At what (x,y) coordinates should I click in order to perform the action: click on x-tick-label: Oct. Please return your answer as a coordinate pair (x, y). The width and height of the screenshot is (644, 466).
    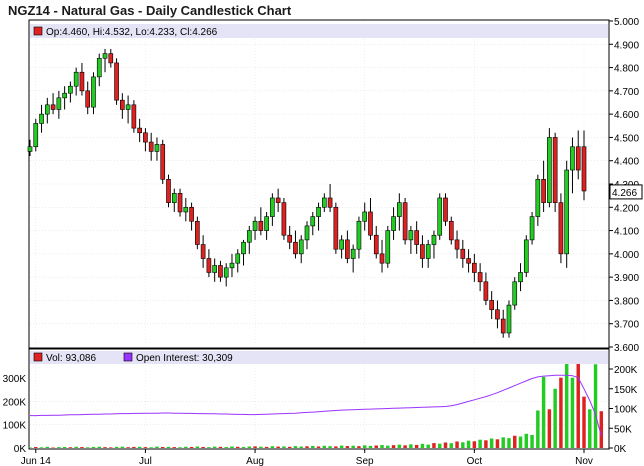
    Looking at the image, I should click on (475, 461).